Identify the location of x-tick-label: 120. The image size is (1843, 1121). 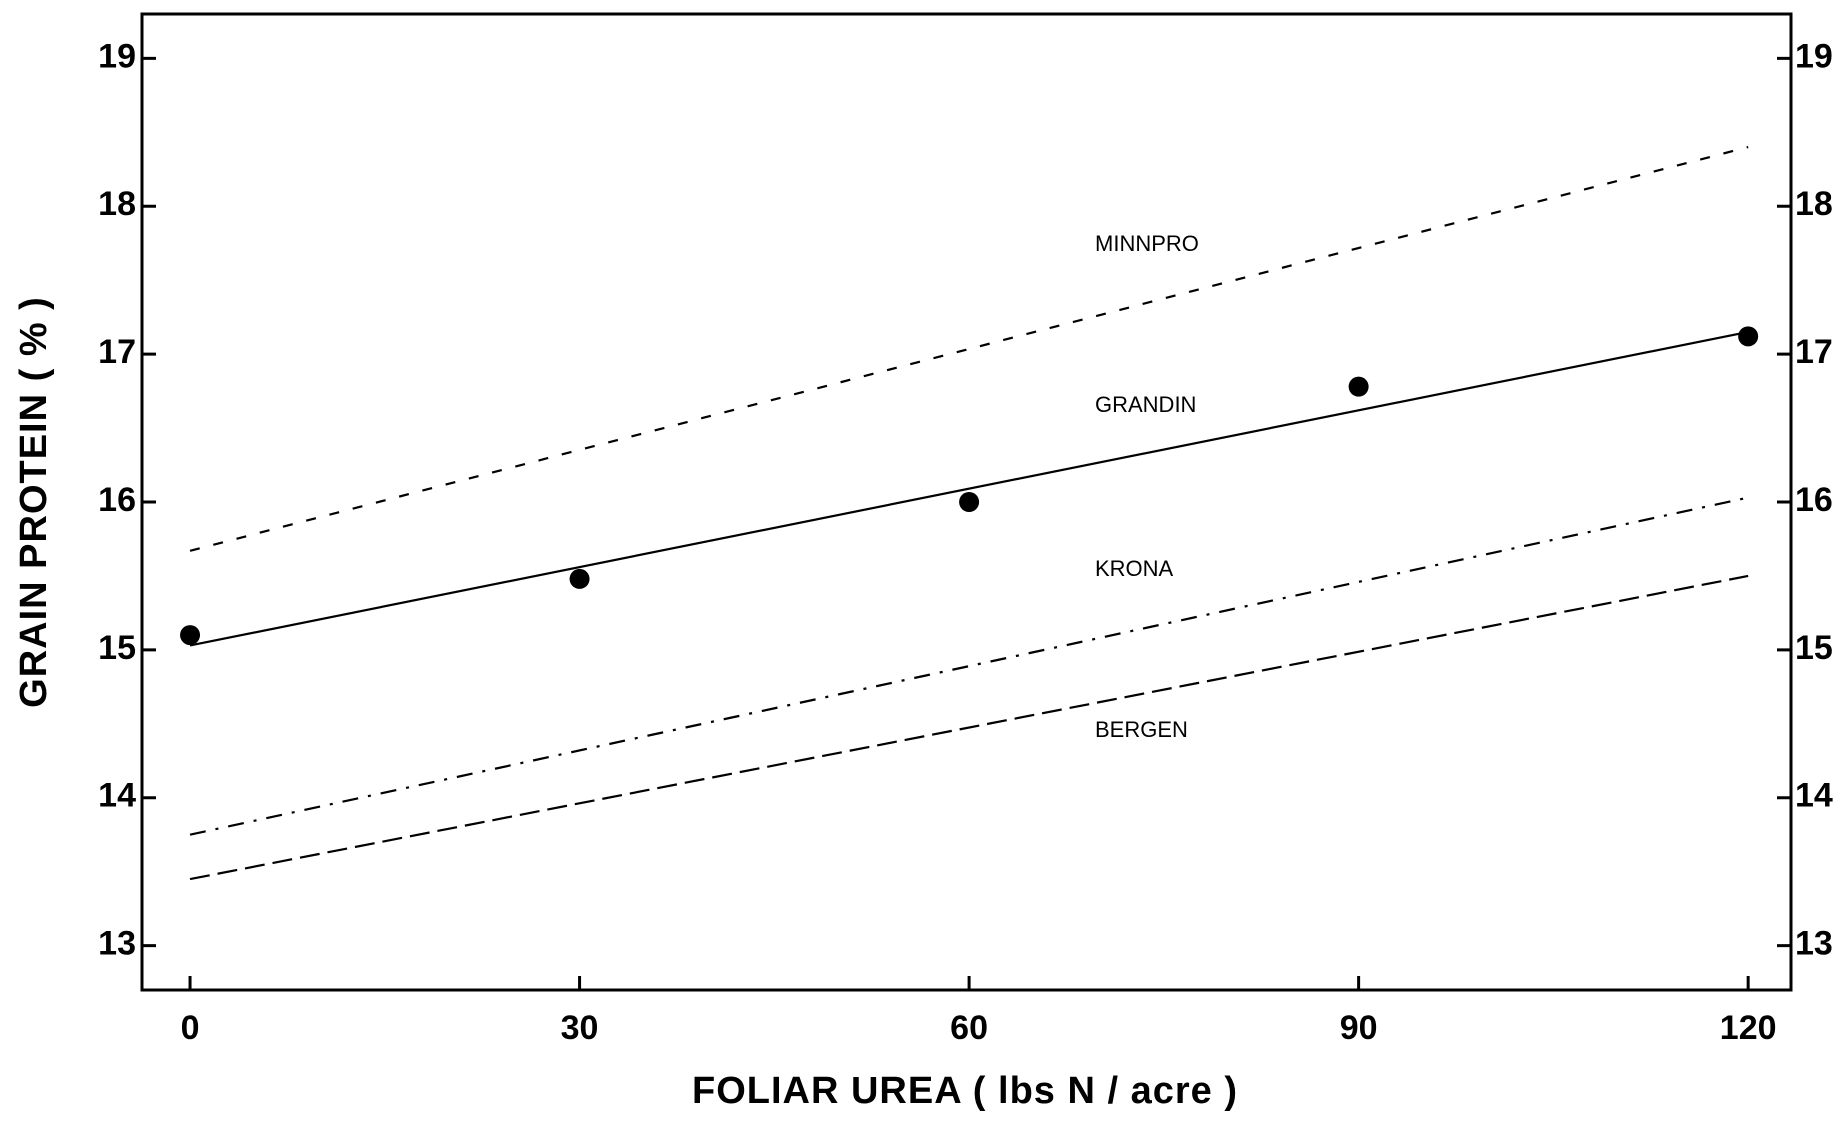
(1748, 1028).